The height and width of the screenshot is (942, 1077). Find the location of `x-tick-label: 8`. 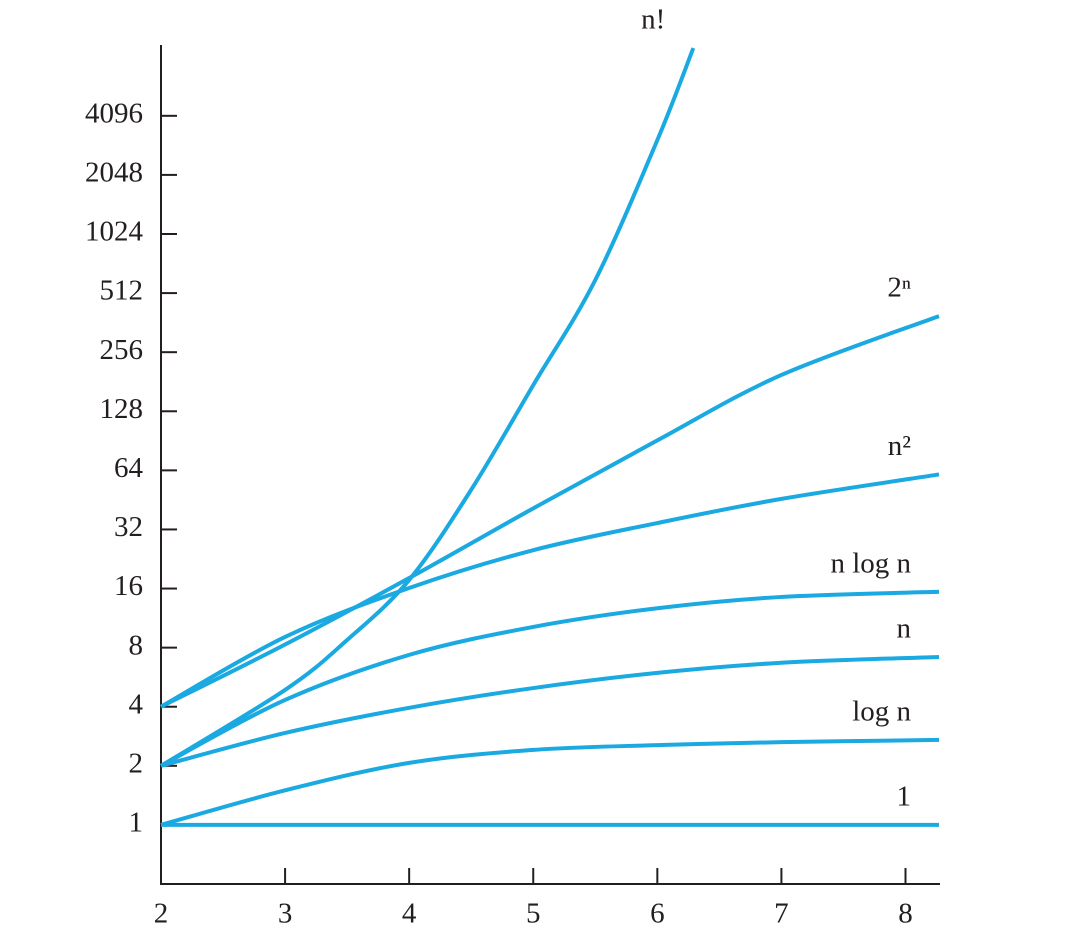

x-tick-label: 8 is located at coordinates (905, 914).